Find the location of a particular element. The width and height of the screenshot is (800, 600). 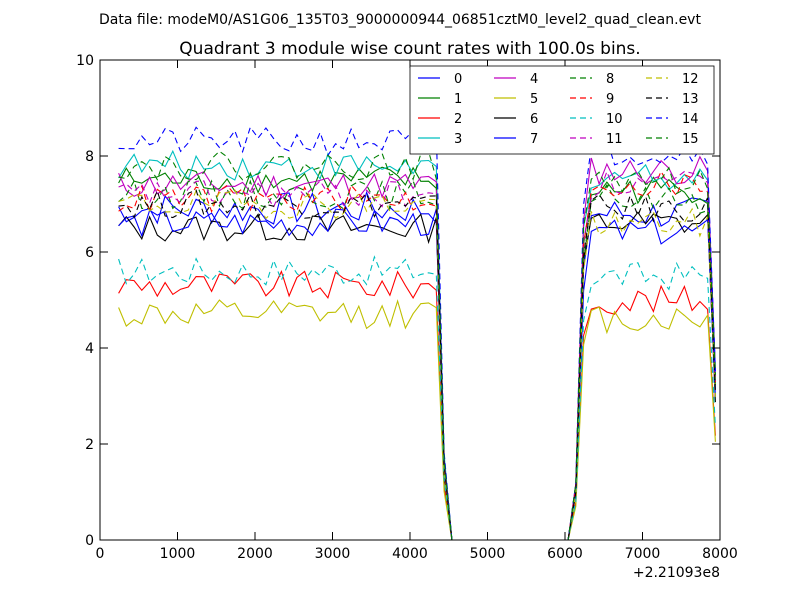

legend-label-3: 3 is located at coordinates (458, 139).